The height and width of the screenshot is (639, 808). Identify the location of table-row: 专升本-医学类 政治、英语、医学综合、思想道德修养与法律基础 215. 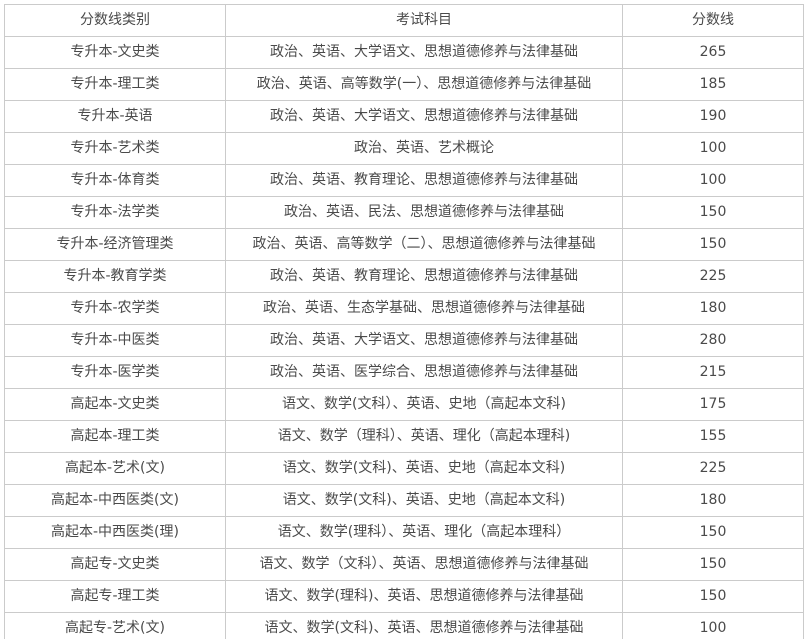
(404, 372).